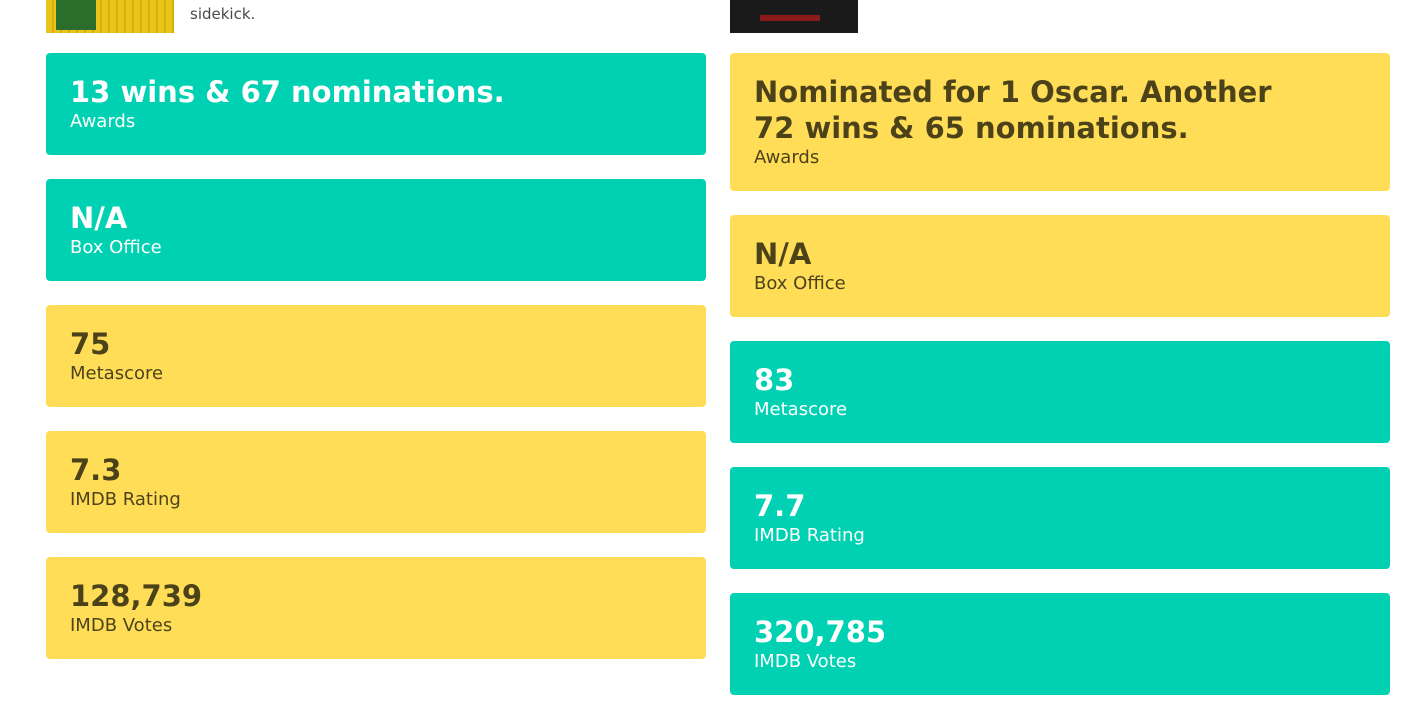 This screenshot has width=1426, height=719. What do you see at coordinates (96, 470) in the screenshot?
I see `stat-value: 7.3` at bounding box center [96, 470].